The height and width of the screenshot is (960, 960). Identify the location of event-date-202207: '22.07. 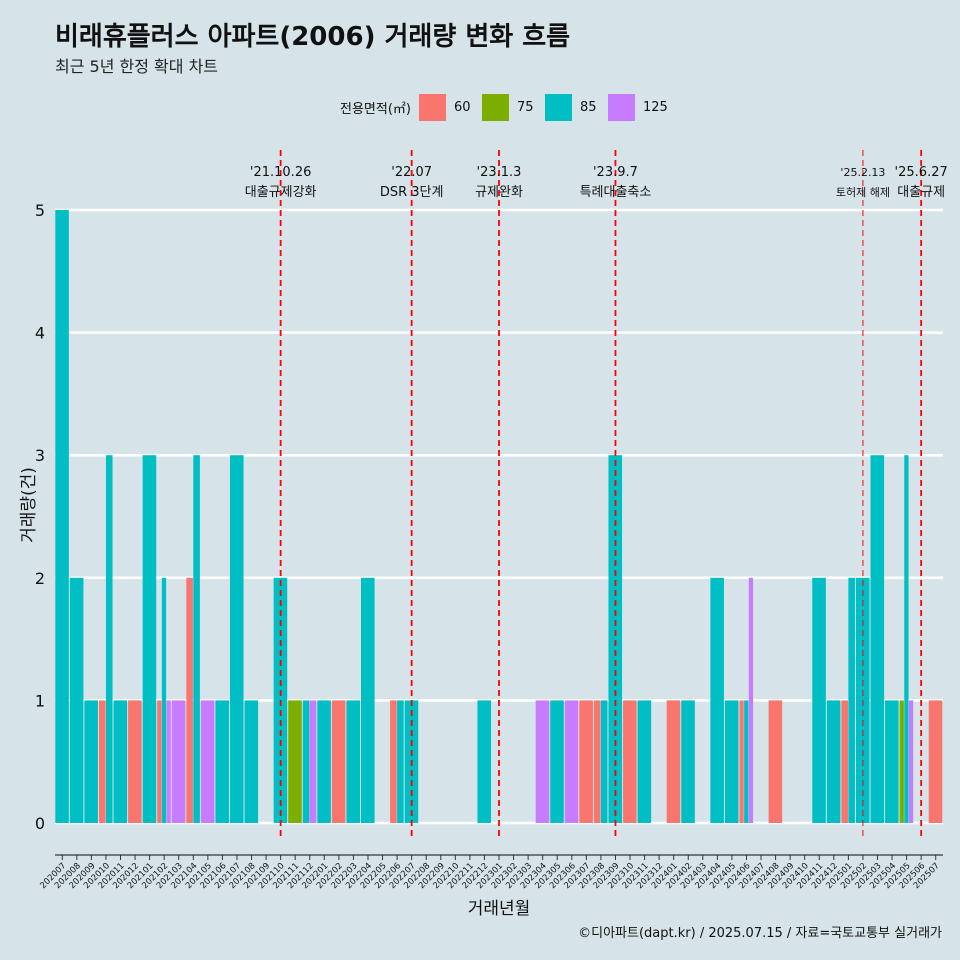
(411, 172).